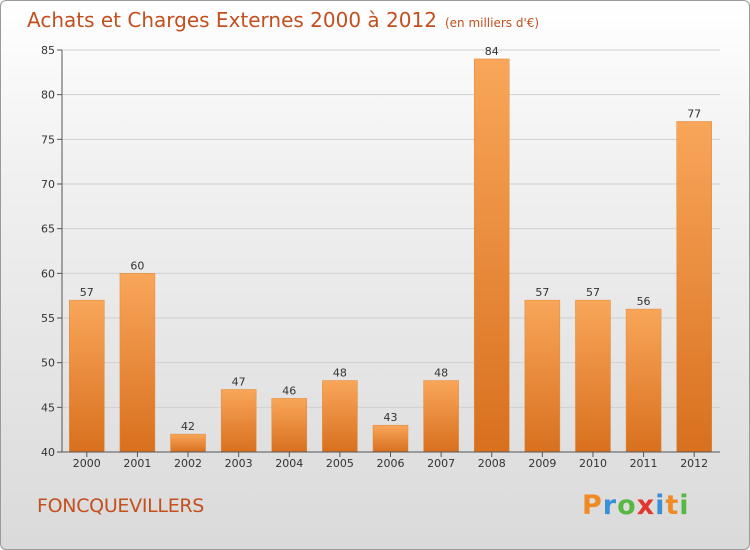 The image size is (750, 550). What do you see at coordinates (137, 265) in the screenshot?
I see `bar-value-label: 60` at bounding box center [137, 265].